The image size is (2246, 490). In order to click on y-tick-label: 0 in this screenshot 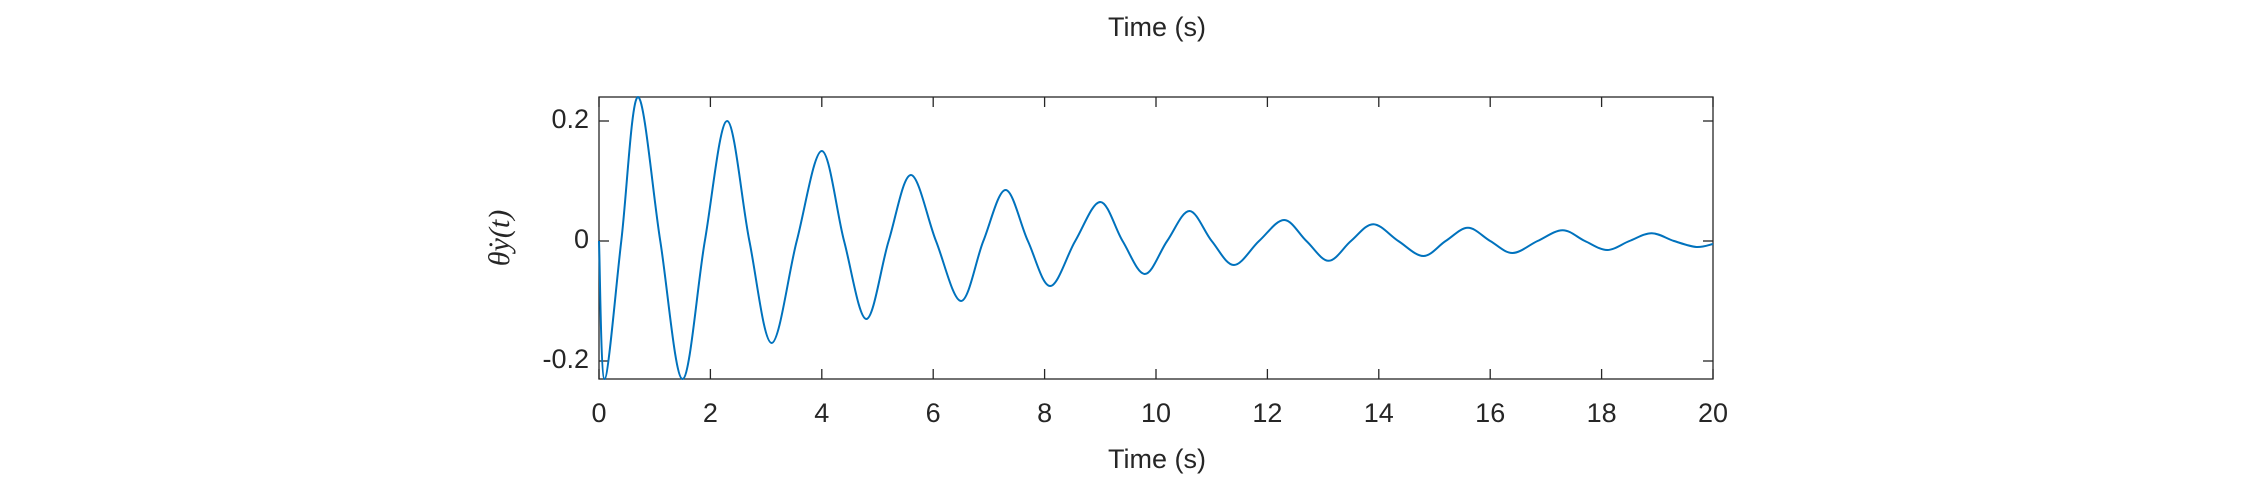, I will do `click(581, 239)`.